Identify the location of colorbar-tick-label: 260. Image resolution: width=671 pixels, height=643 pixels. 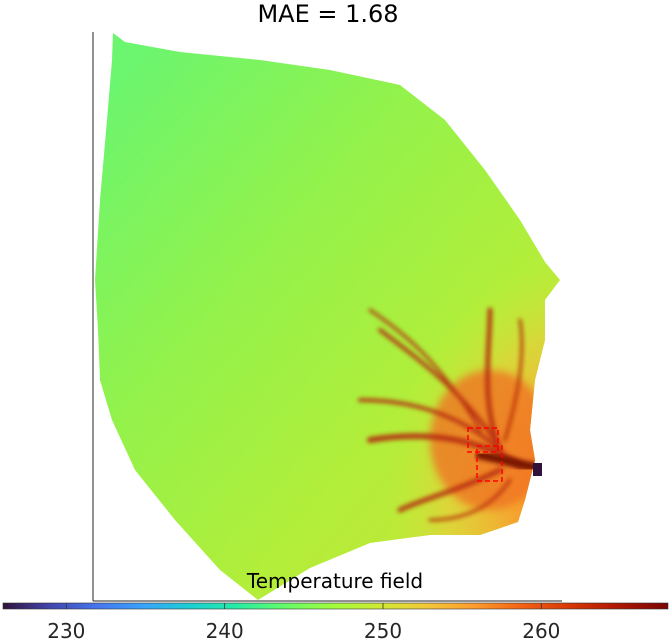
(541, 631).